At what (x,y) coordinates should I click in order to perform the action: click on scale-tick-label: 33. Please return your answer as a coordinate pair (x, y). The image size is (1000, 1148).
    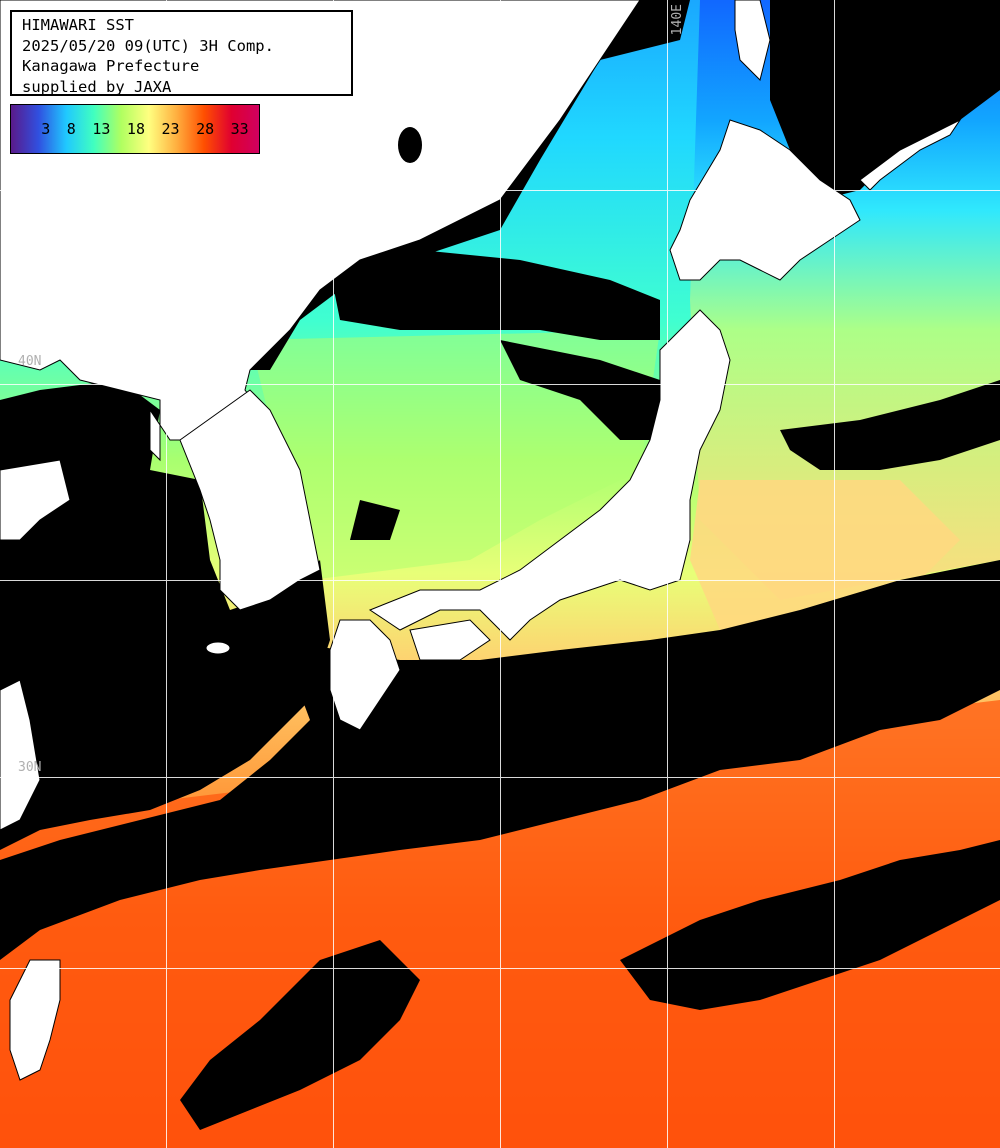
    Looking at the image, I should click on (239, 129).